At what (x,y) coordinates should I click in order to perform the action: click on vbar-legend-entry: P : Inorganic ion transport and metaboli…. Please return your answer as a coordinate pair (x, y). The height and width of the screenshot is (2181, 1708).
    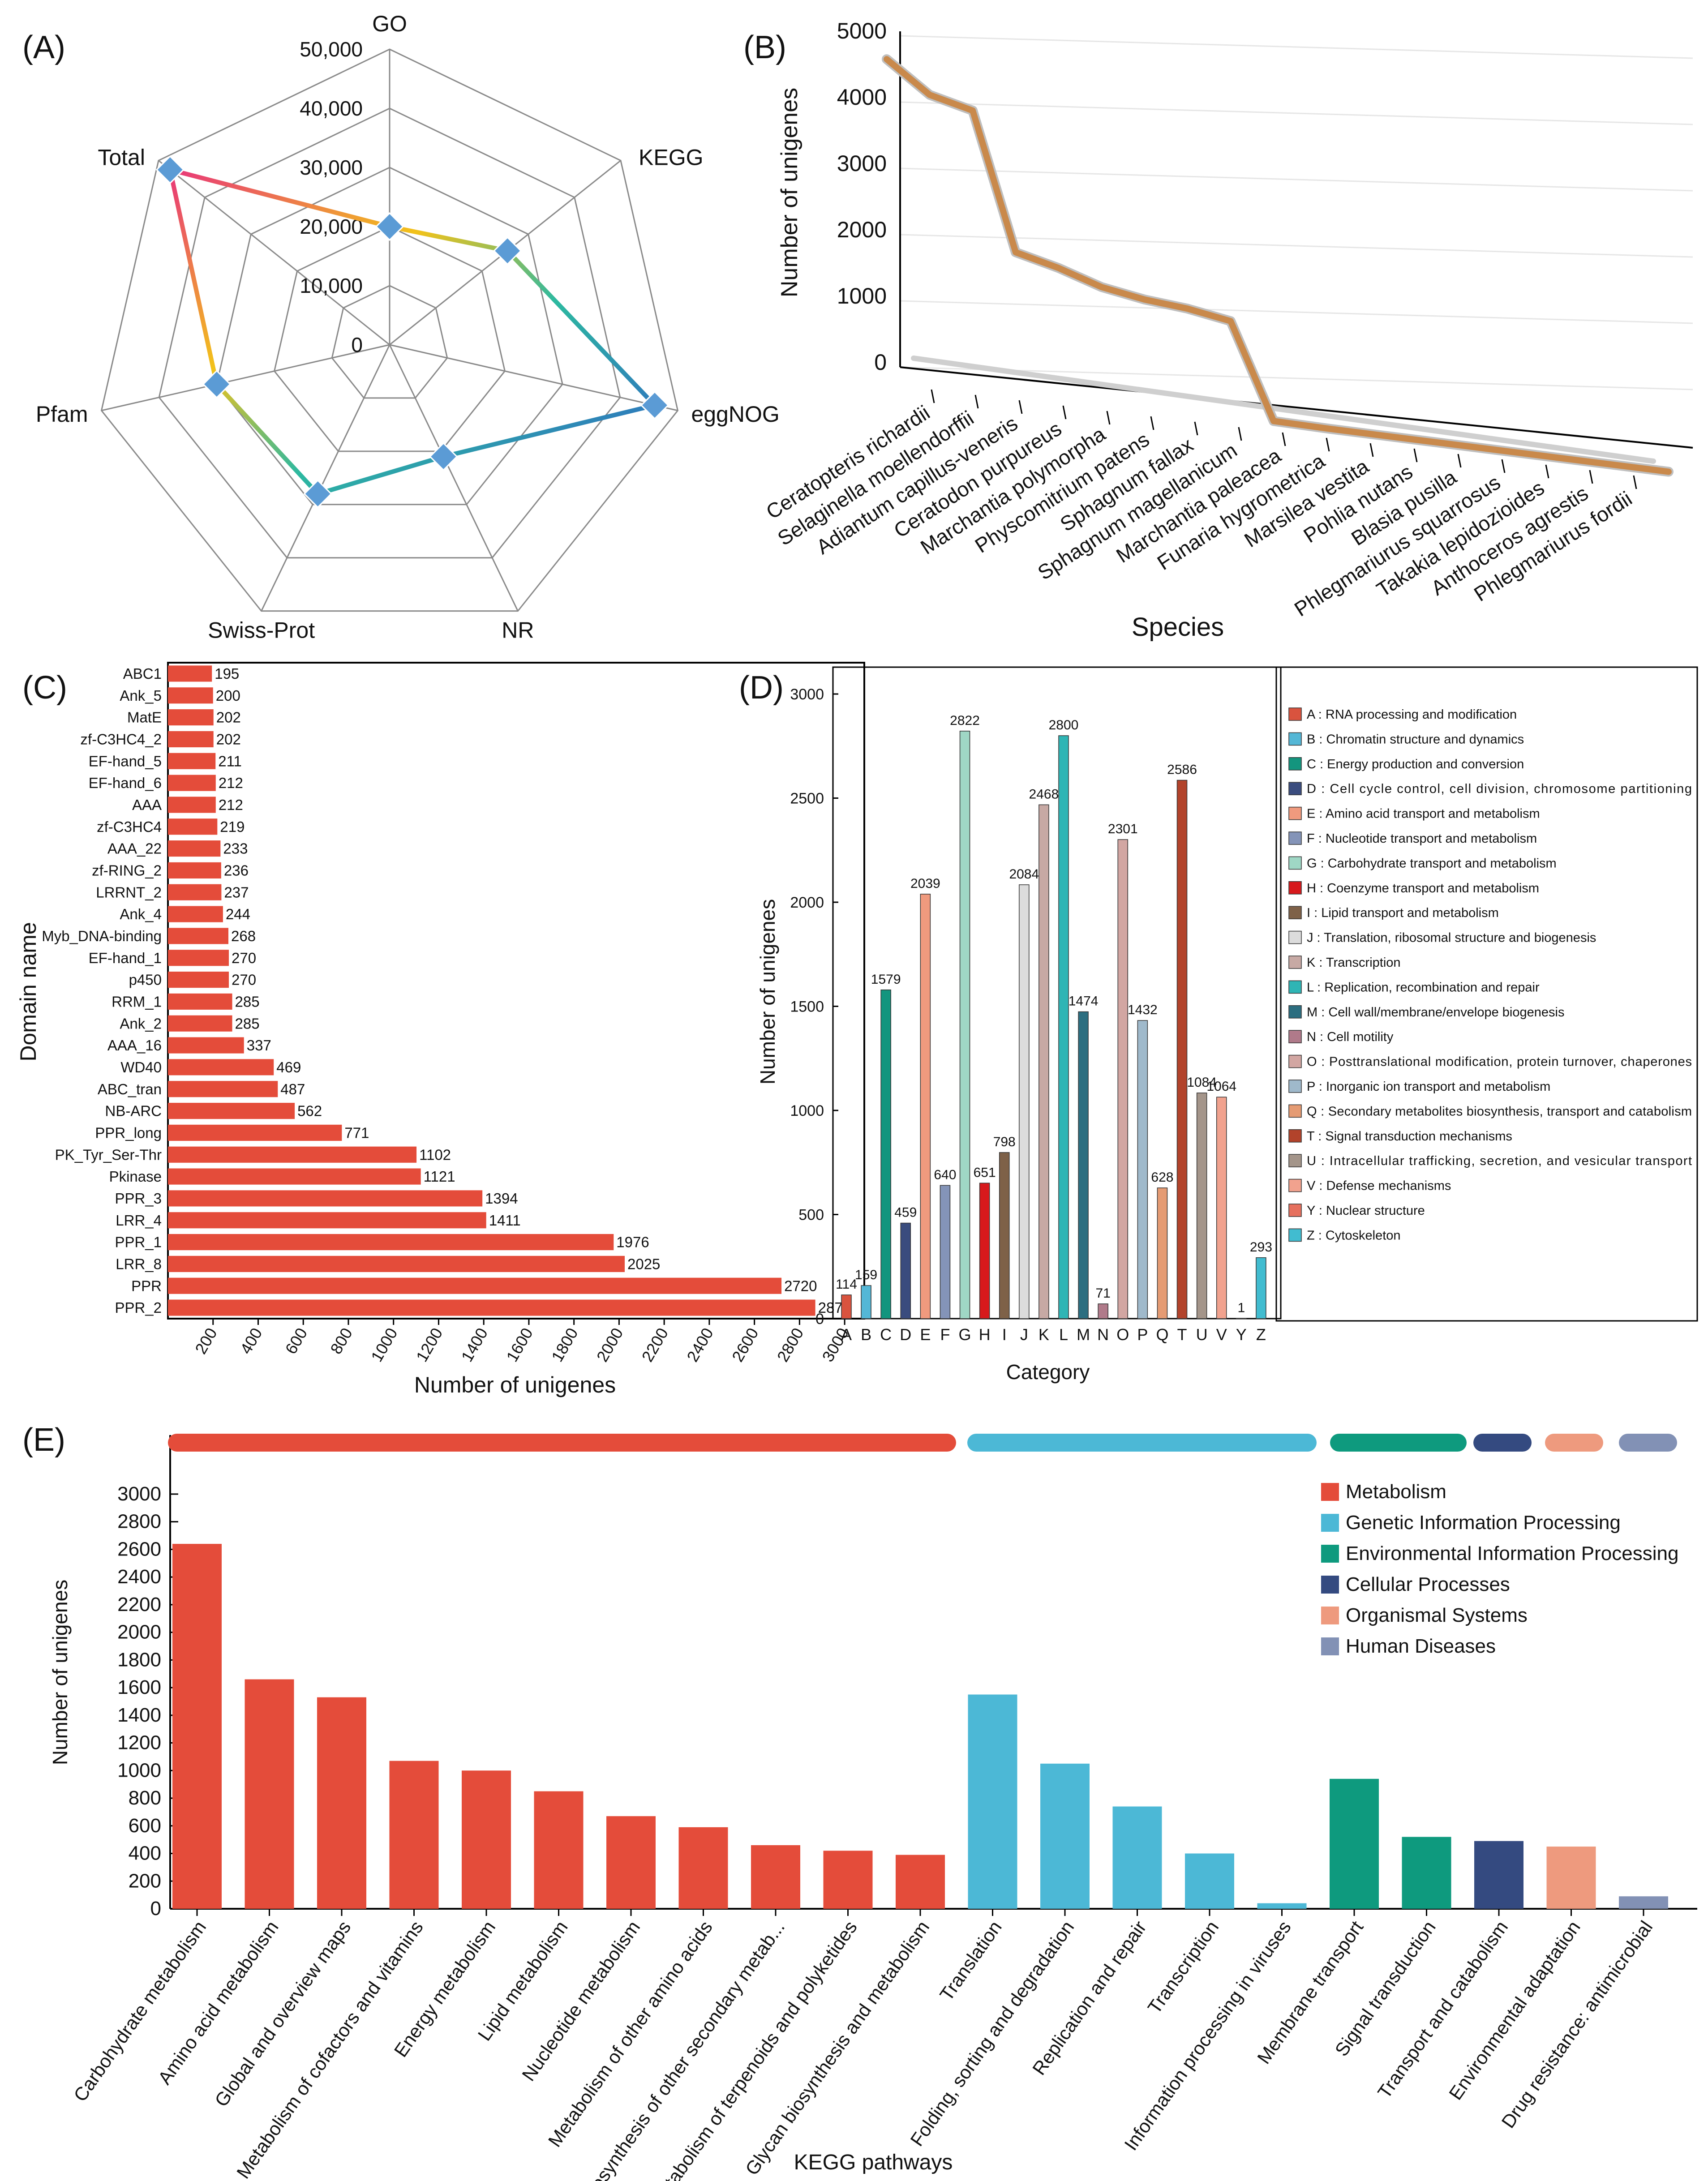
    Looking at the image, I should click on (1428, 1087).